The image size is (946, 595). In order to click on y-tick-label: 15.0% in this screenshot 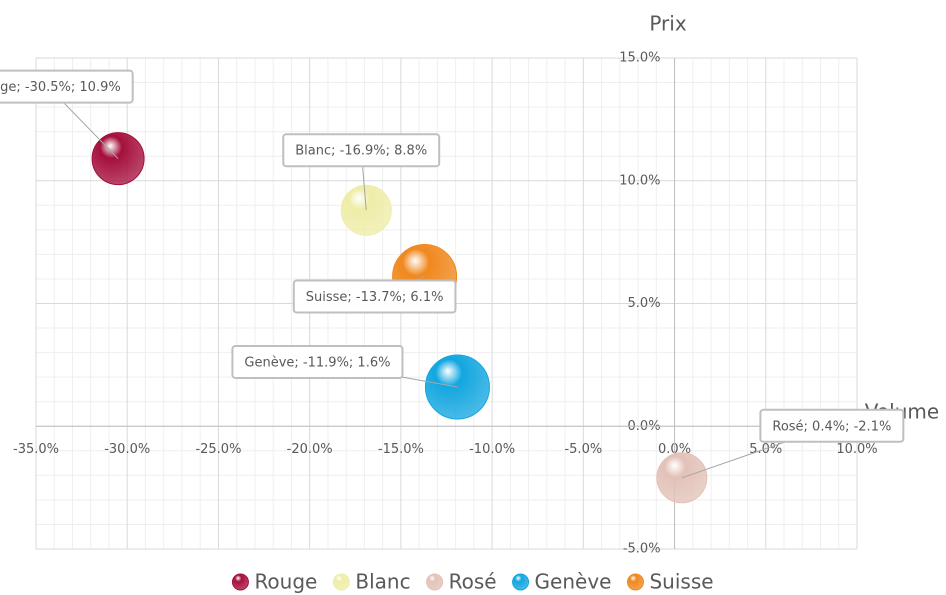, I will do `click(639, 58)`.